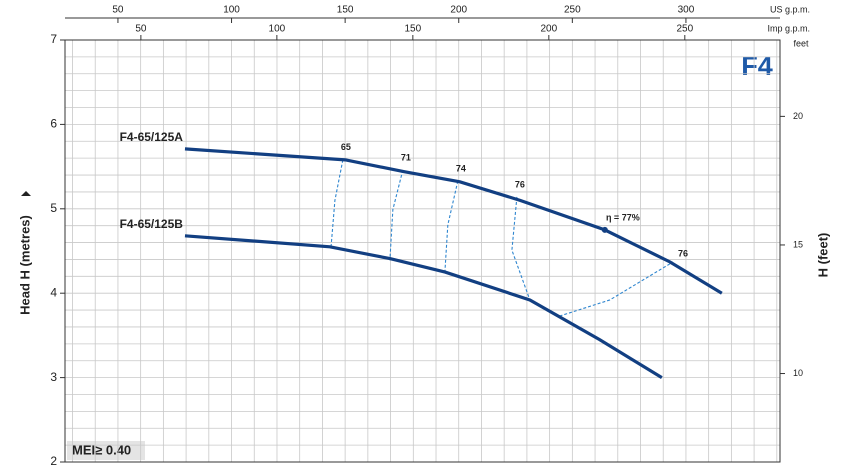 This screenshot has height=472, width=848. I want to click on x2-tick-label: 200, so click(548, 29).